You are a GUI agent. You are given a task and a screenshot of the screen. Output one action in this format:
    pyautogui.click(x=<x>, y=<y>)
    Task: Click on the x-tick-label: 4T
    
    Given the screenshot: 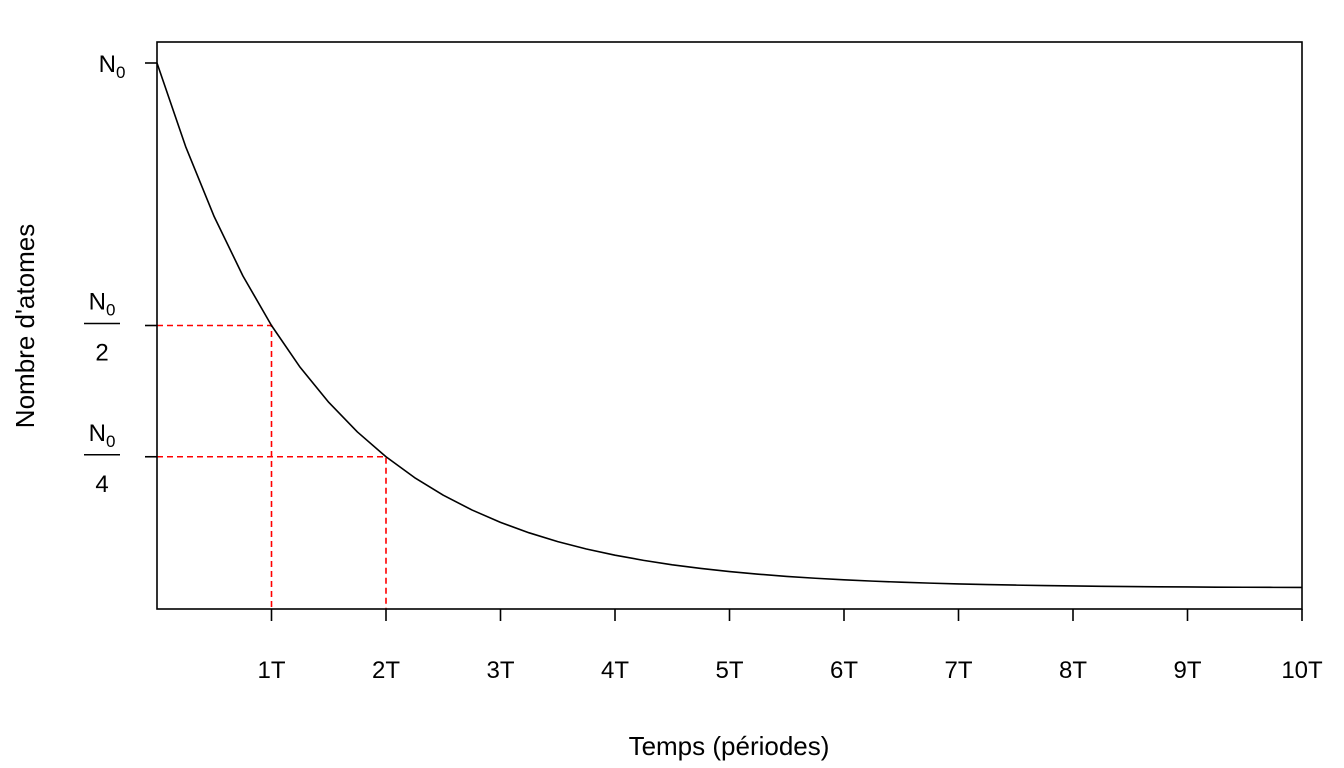 What is the action you would take?
    pyautogui.click(x=615, y=670)
    